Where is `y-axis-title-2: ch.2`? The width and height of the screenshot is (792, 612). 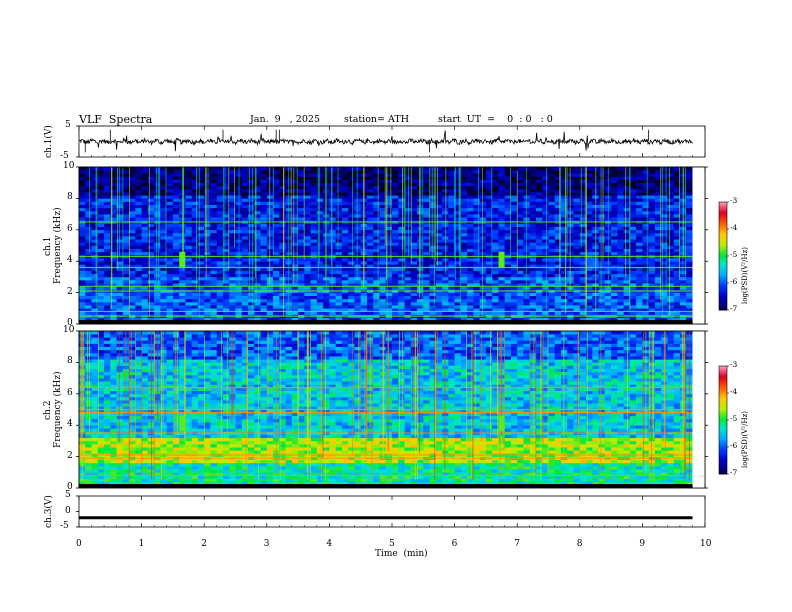
y-axis-title-2: ch.2 is located at coordinates (48, 410).